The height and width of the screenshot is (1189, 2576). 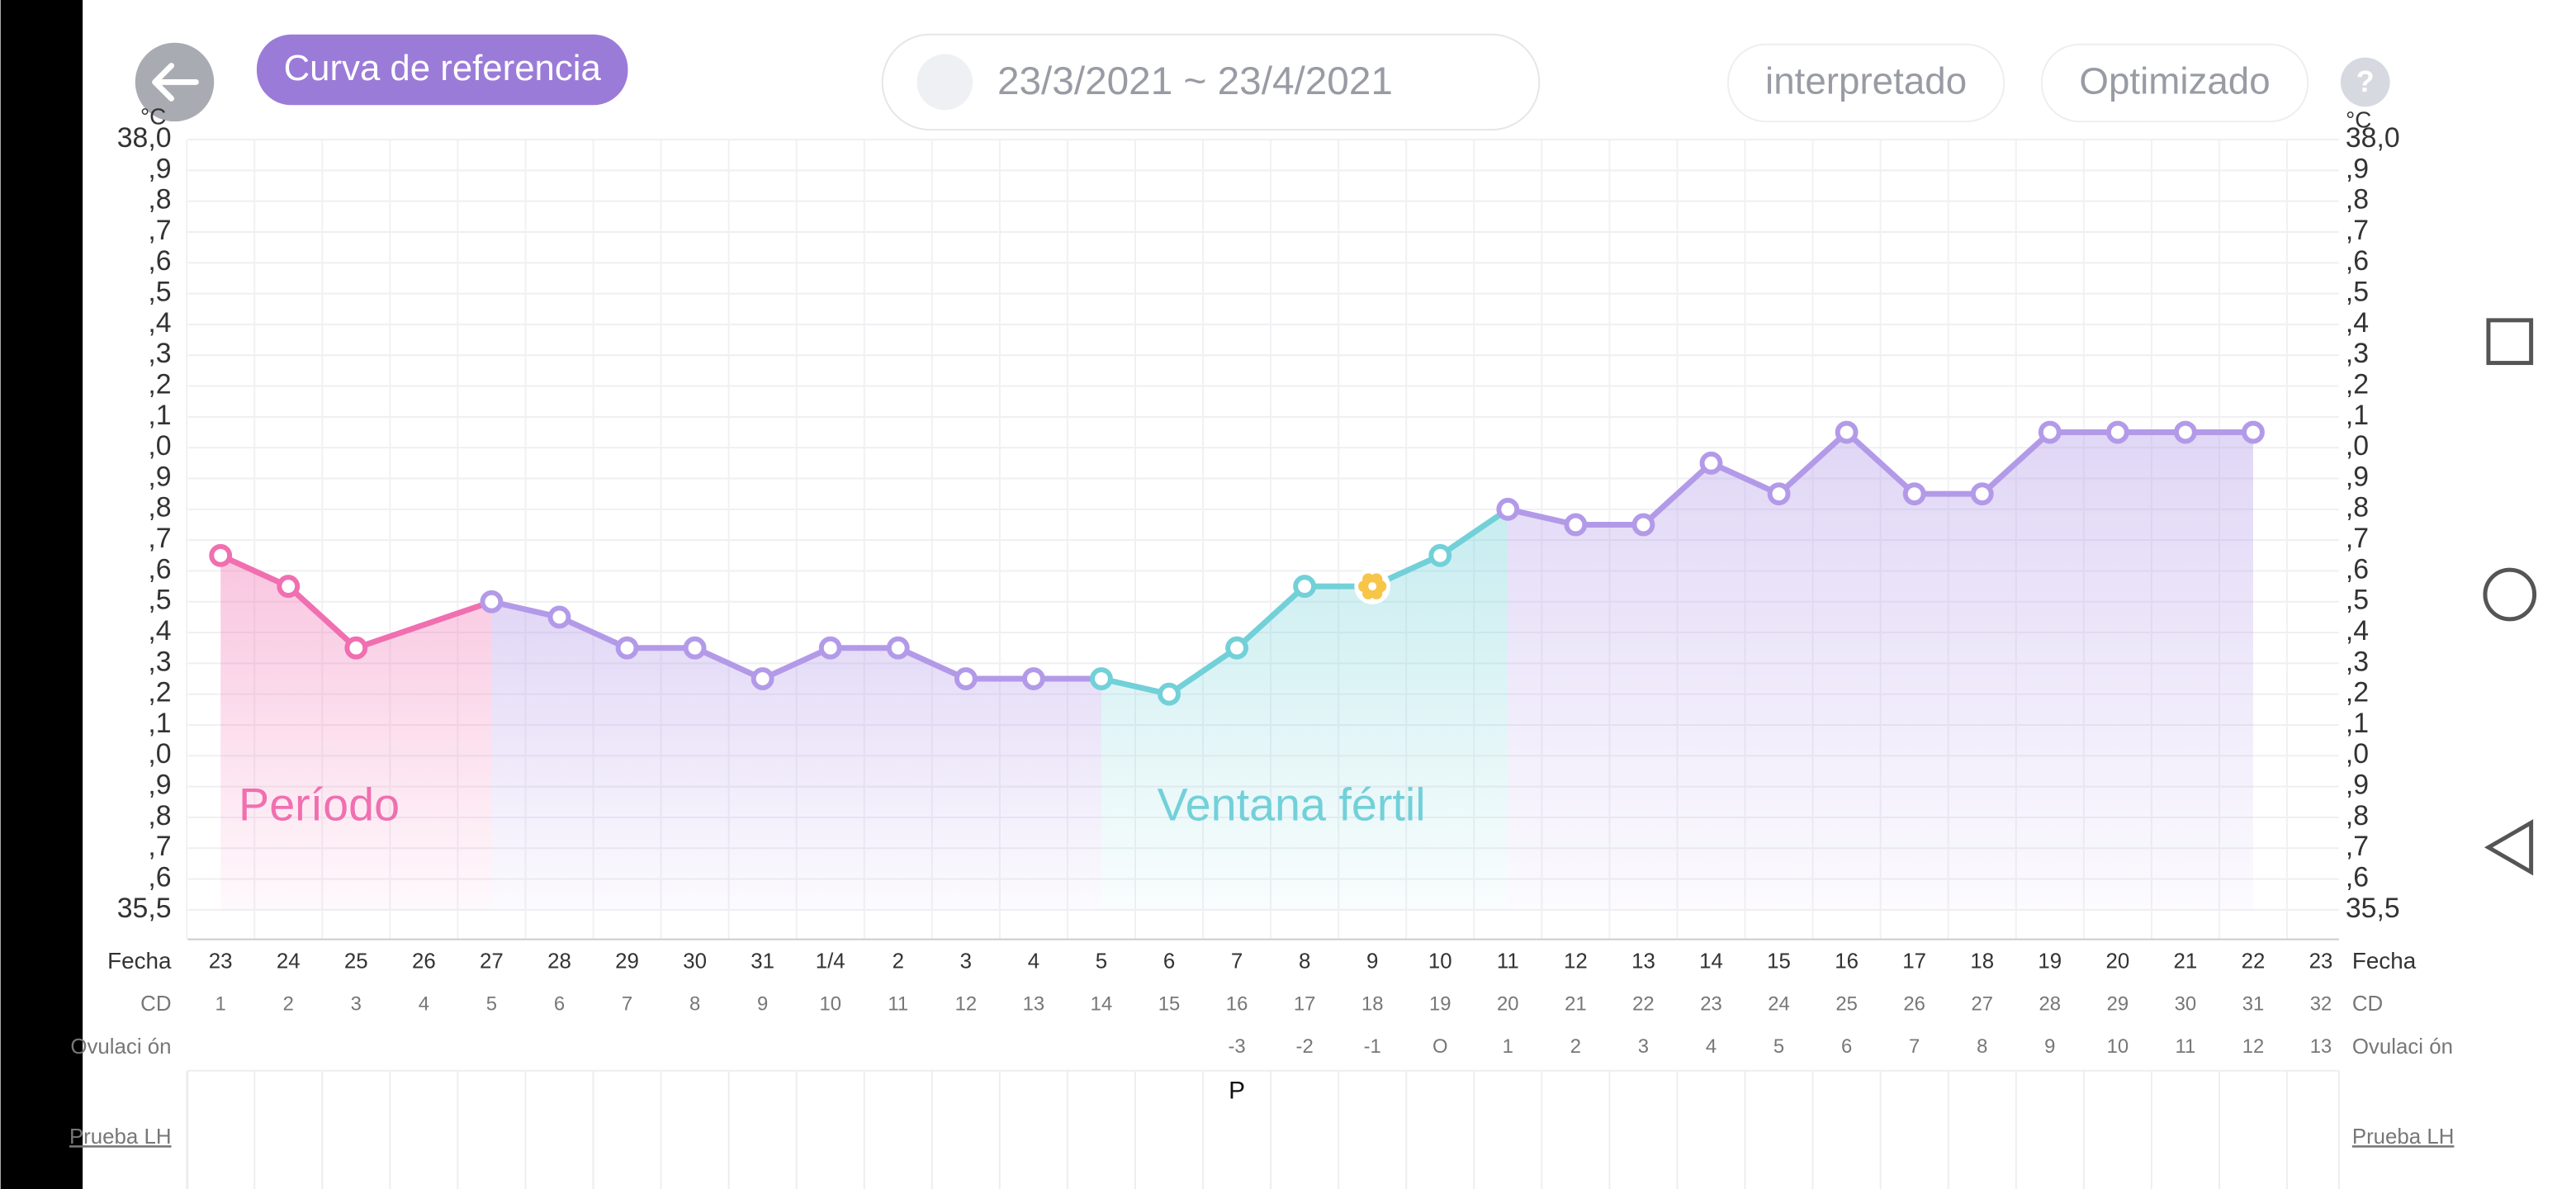 I want to click on cd-label: 32, so click(x=2321, y=1004).